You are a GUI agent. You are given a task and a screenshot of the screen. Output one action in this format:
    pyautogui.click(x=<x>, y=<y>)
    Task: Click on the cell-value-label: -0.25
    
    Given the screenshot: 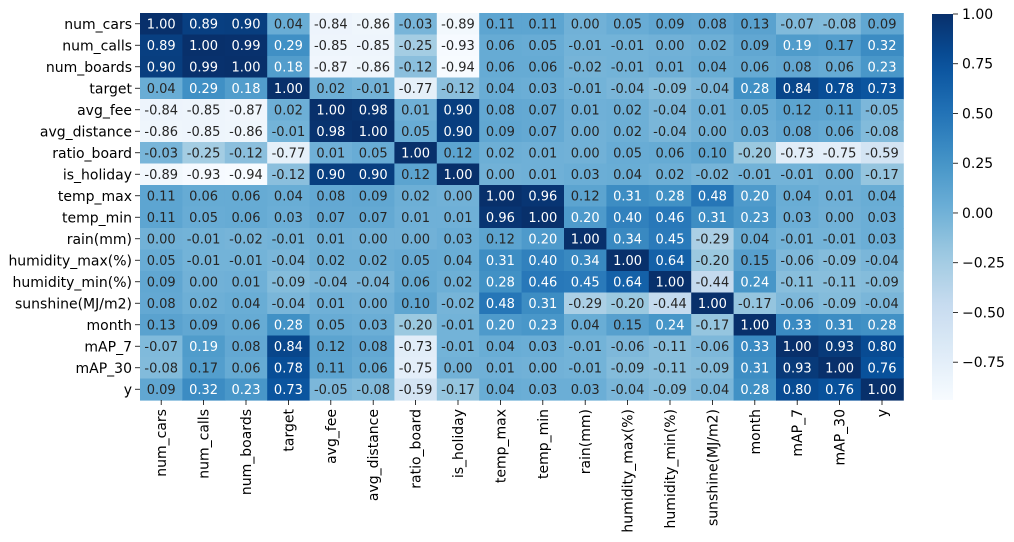 What is the action you would take?
    pyautogui.click(x=204, y=153)
    